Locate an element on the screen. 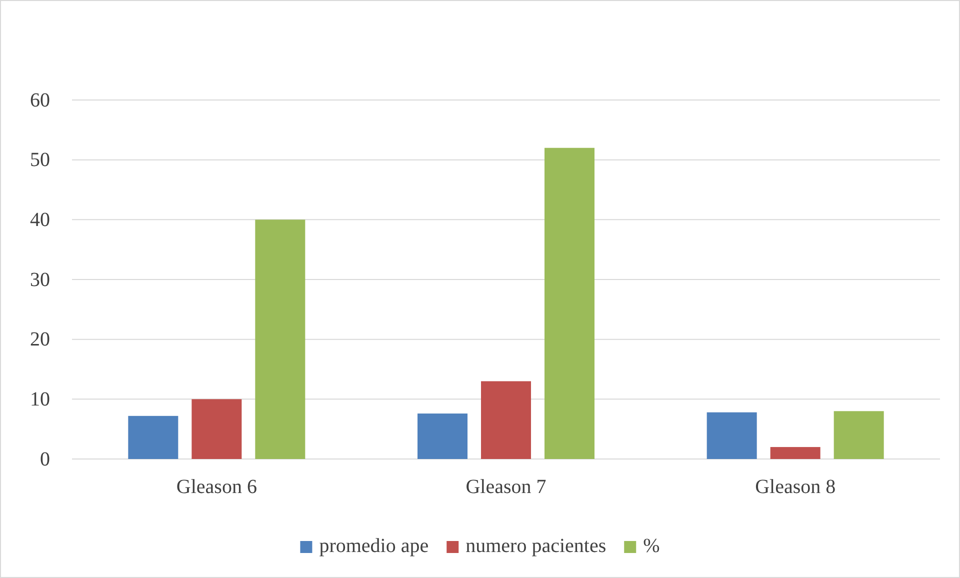 This screenshot has width=960, height=578. legend-label: promedio ape is located at coordinates (374, 546).